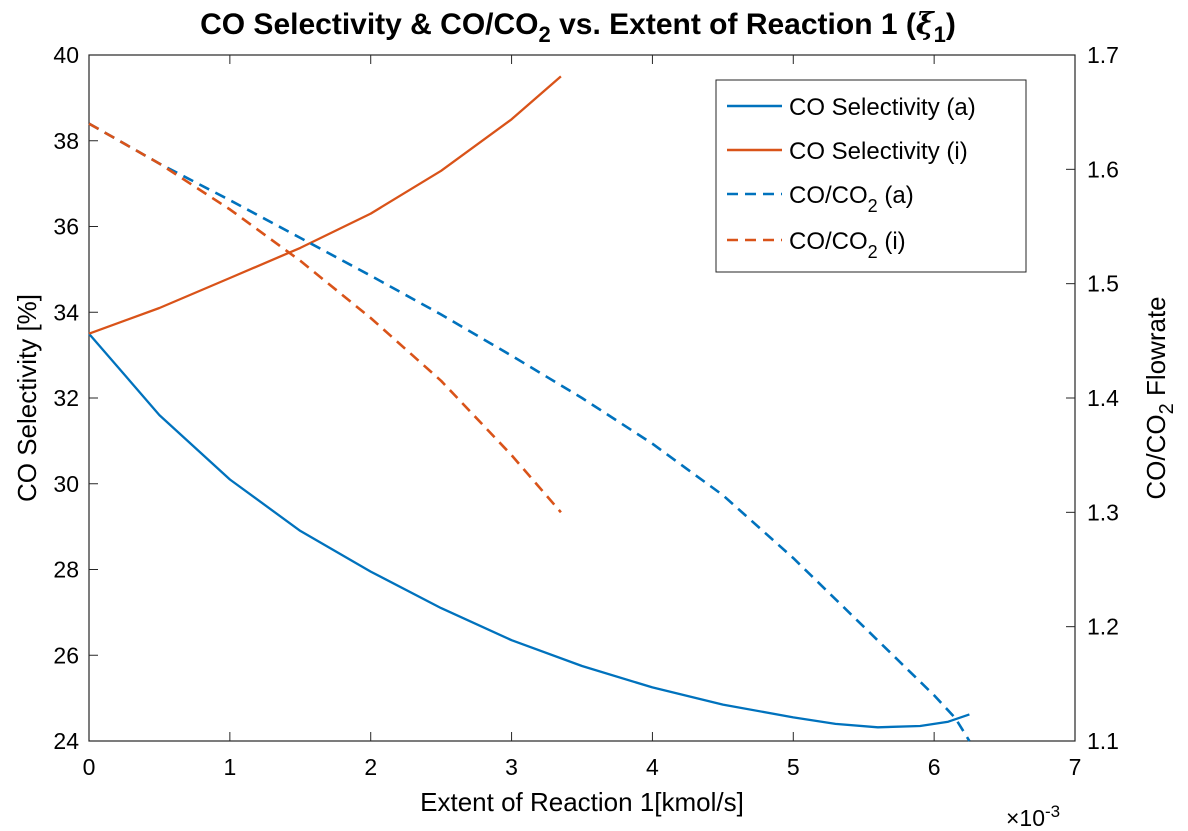 The height and width of the screenshot is (831, 1188). I want to click on left-y-tick-label: 40, so click(66, 55).